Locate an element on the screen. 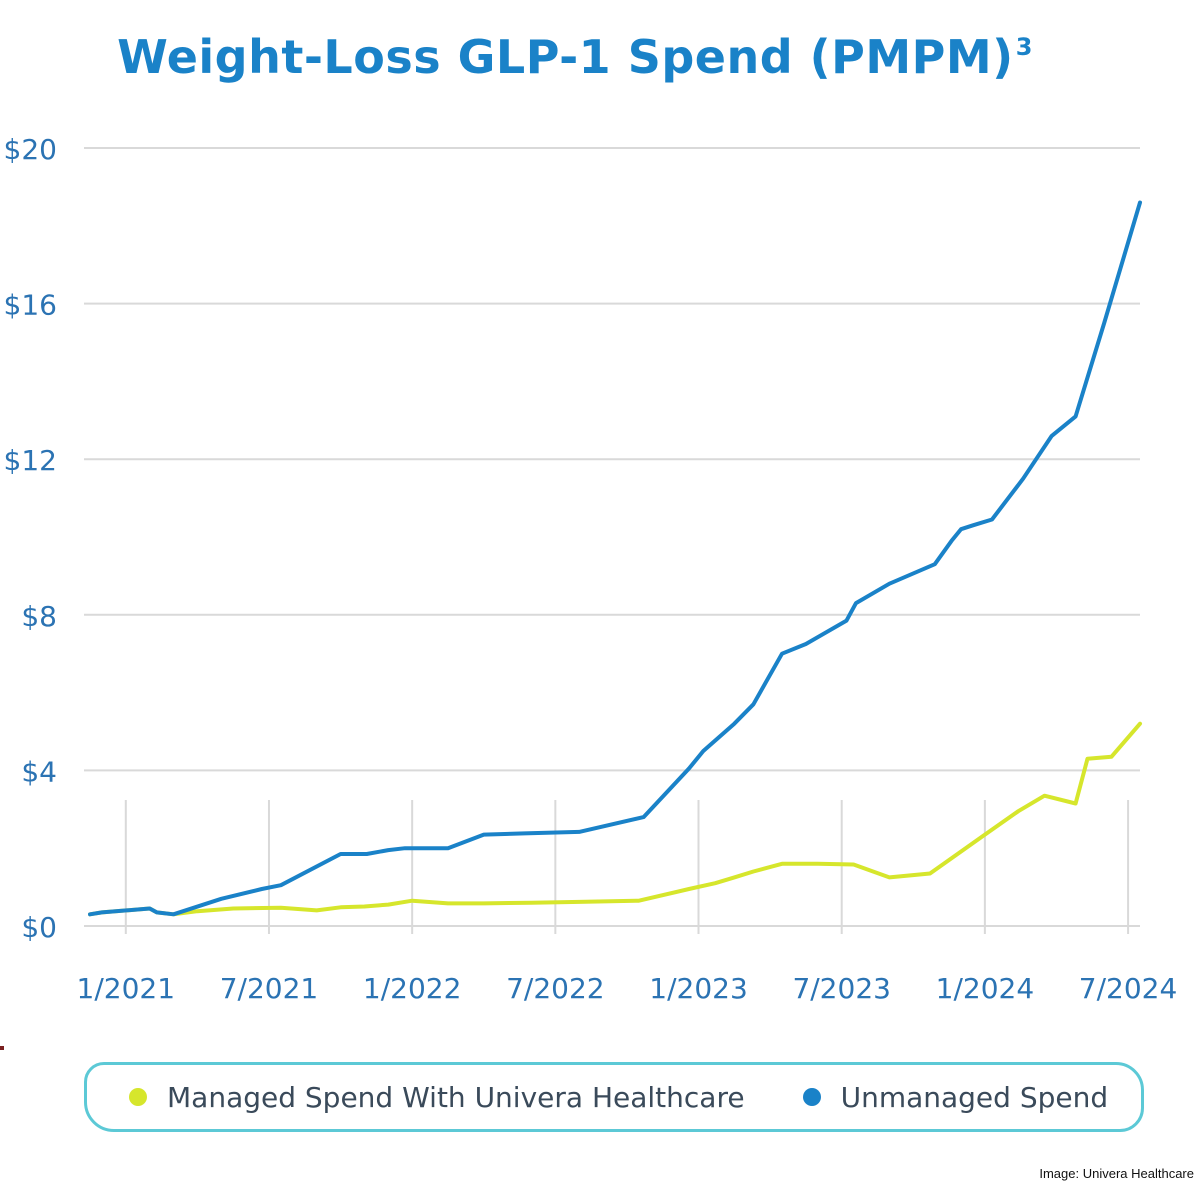 The width and height of the screenshot is (1200, 1186). x-tick-label: 1/2022 is located at coordinates (412, 988).